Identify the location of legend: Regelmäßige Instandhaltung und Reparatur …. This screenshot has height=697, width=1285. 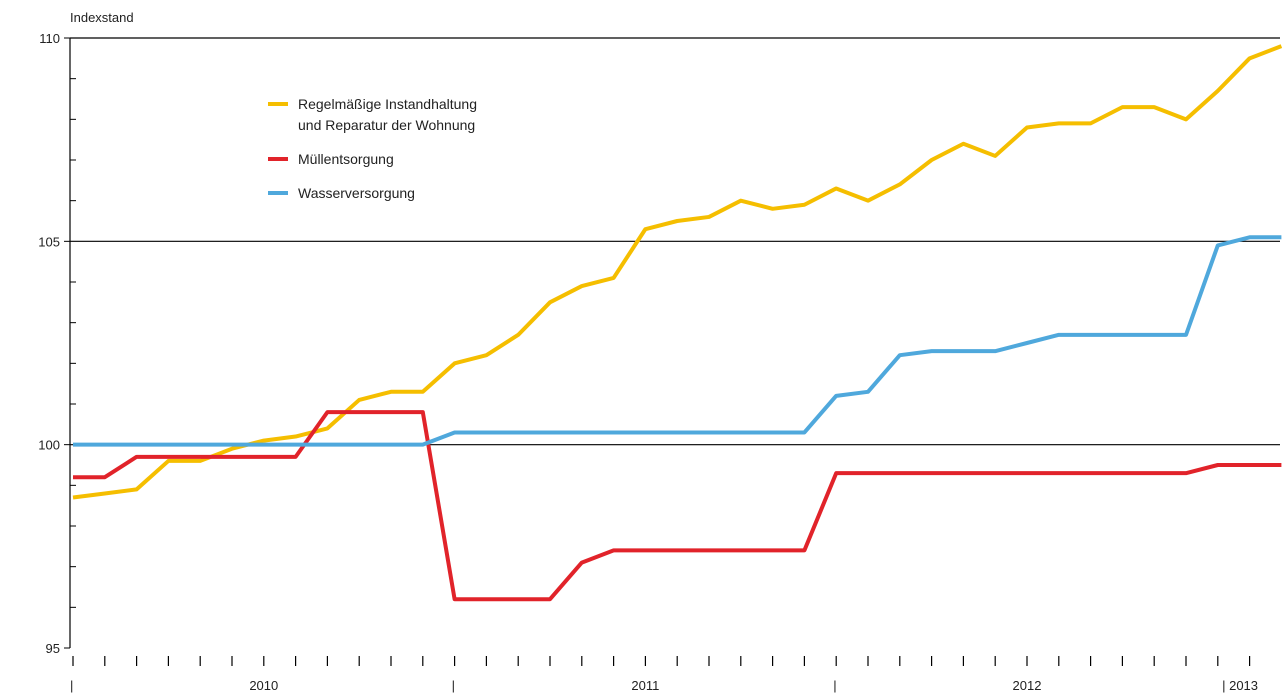
(372, 148).